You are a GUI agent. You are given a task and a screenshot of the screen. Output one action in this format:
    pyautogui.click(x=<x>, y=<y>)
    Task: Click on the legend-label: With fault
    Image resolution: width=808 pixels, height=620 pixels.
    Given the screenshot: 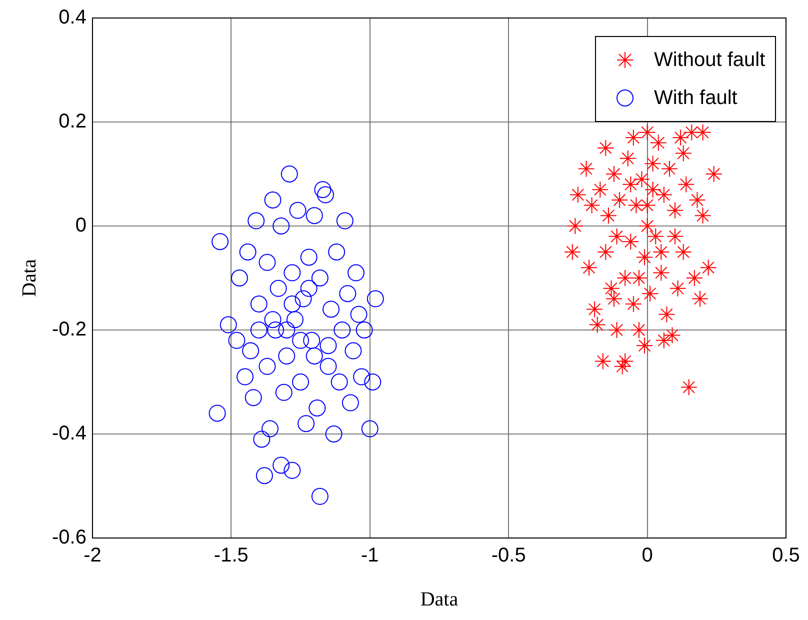 What is the action you would take?
    pyautogui.click(x=696, y=98)
    